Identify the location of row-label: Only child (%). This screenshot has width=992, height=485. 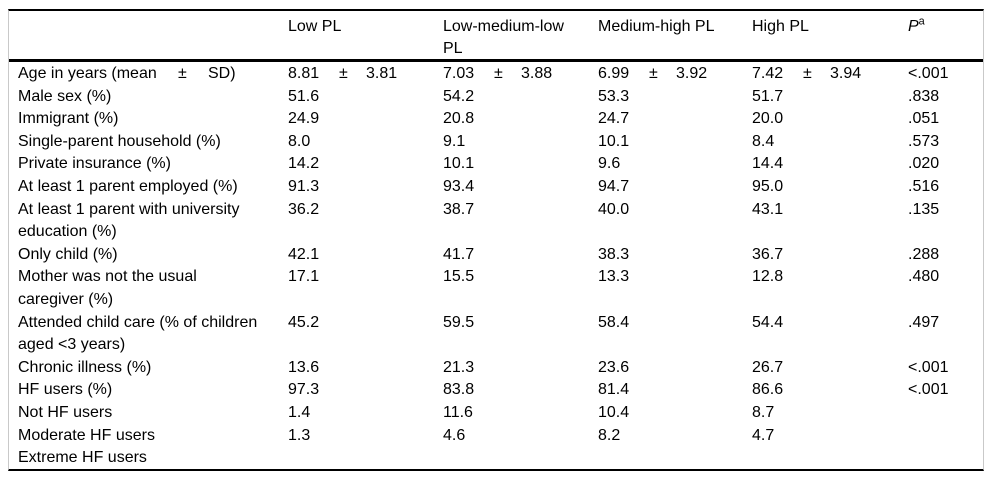
(68, 254).